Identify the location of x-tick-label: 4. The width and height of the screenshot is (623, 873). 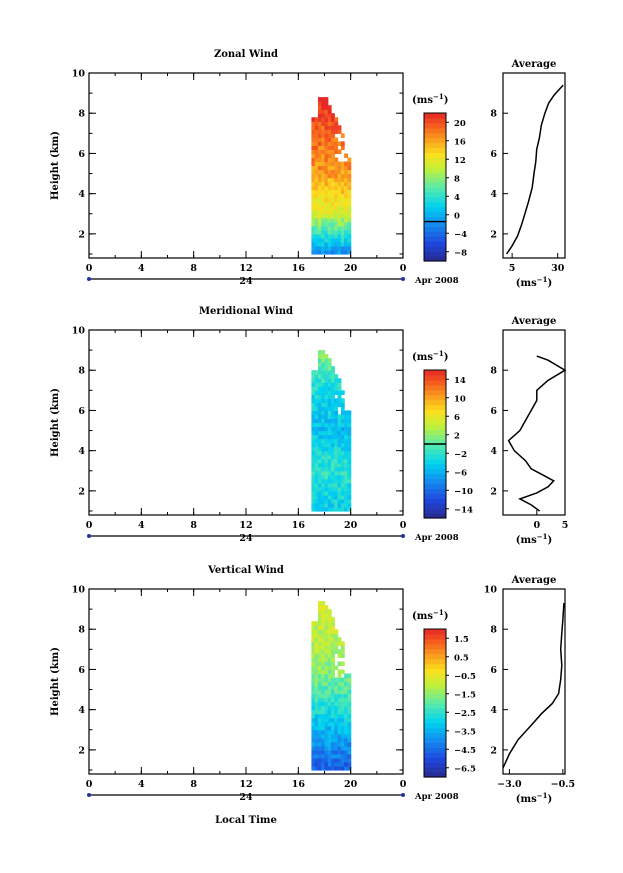
(141, 525).